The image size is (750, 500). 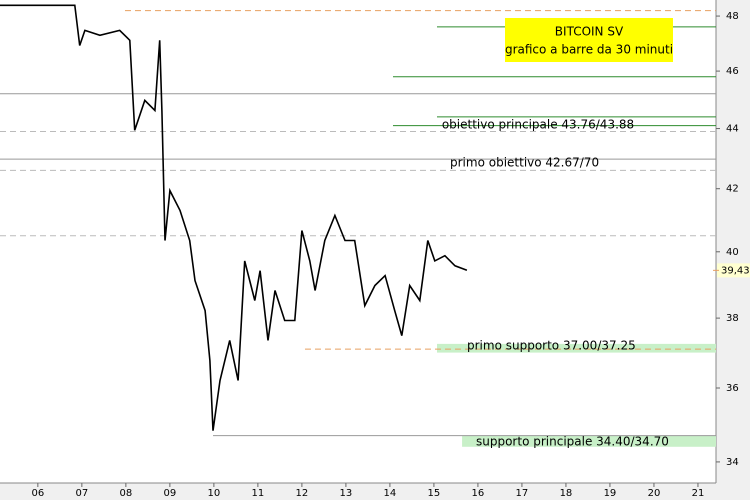 I want to click on x-tick-label: 12, so click(x=302, y=493).